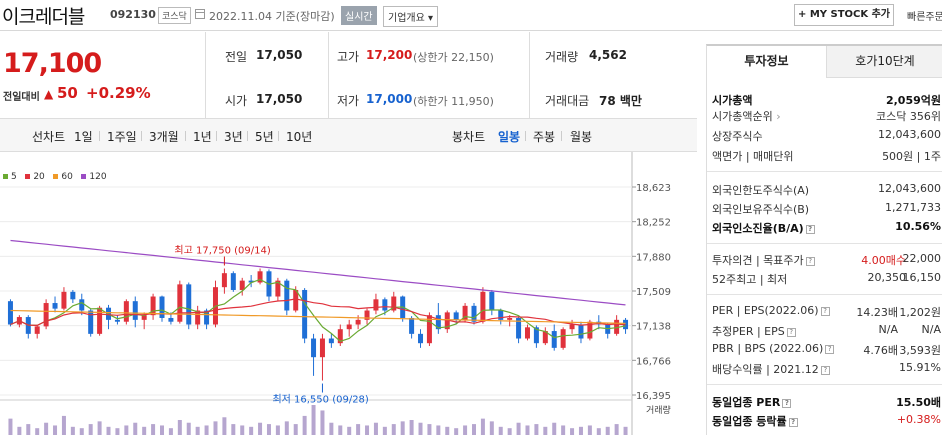 This screenshot has width=942, height=435. What do you see at coordinates (826, 100) in the screenshot?
I see `market-cap-row: 시가총액 2,059억원` at bounding box center [826, 100].